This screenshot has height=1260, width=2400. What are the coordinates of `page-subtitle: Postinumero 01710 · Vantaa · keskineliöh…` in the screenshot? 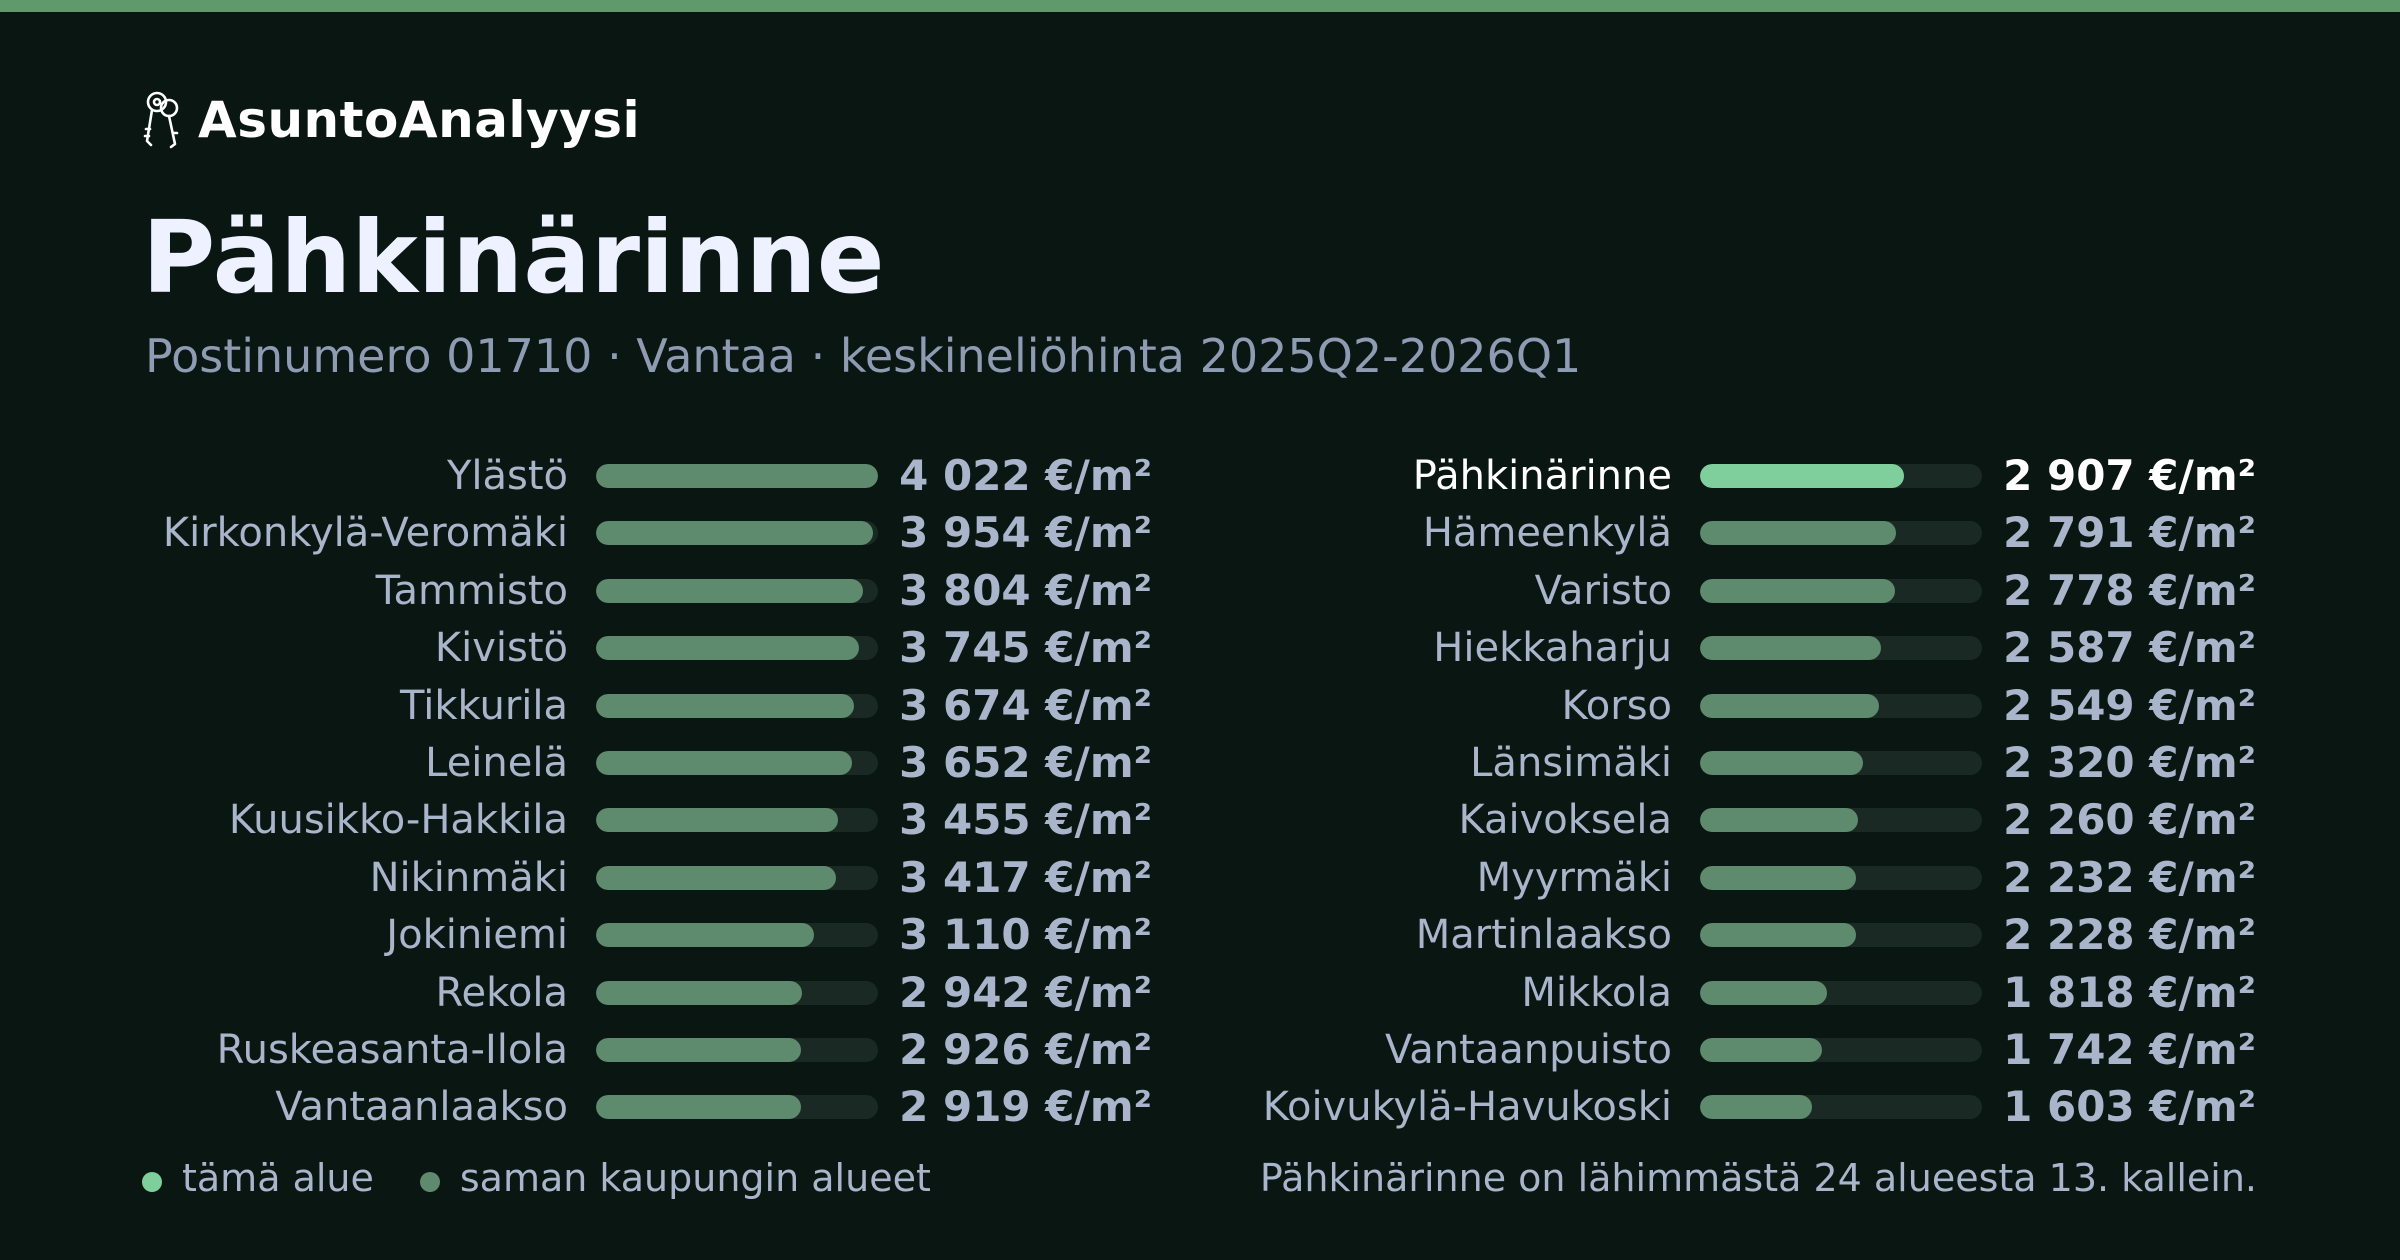 It's located at (863, 356).